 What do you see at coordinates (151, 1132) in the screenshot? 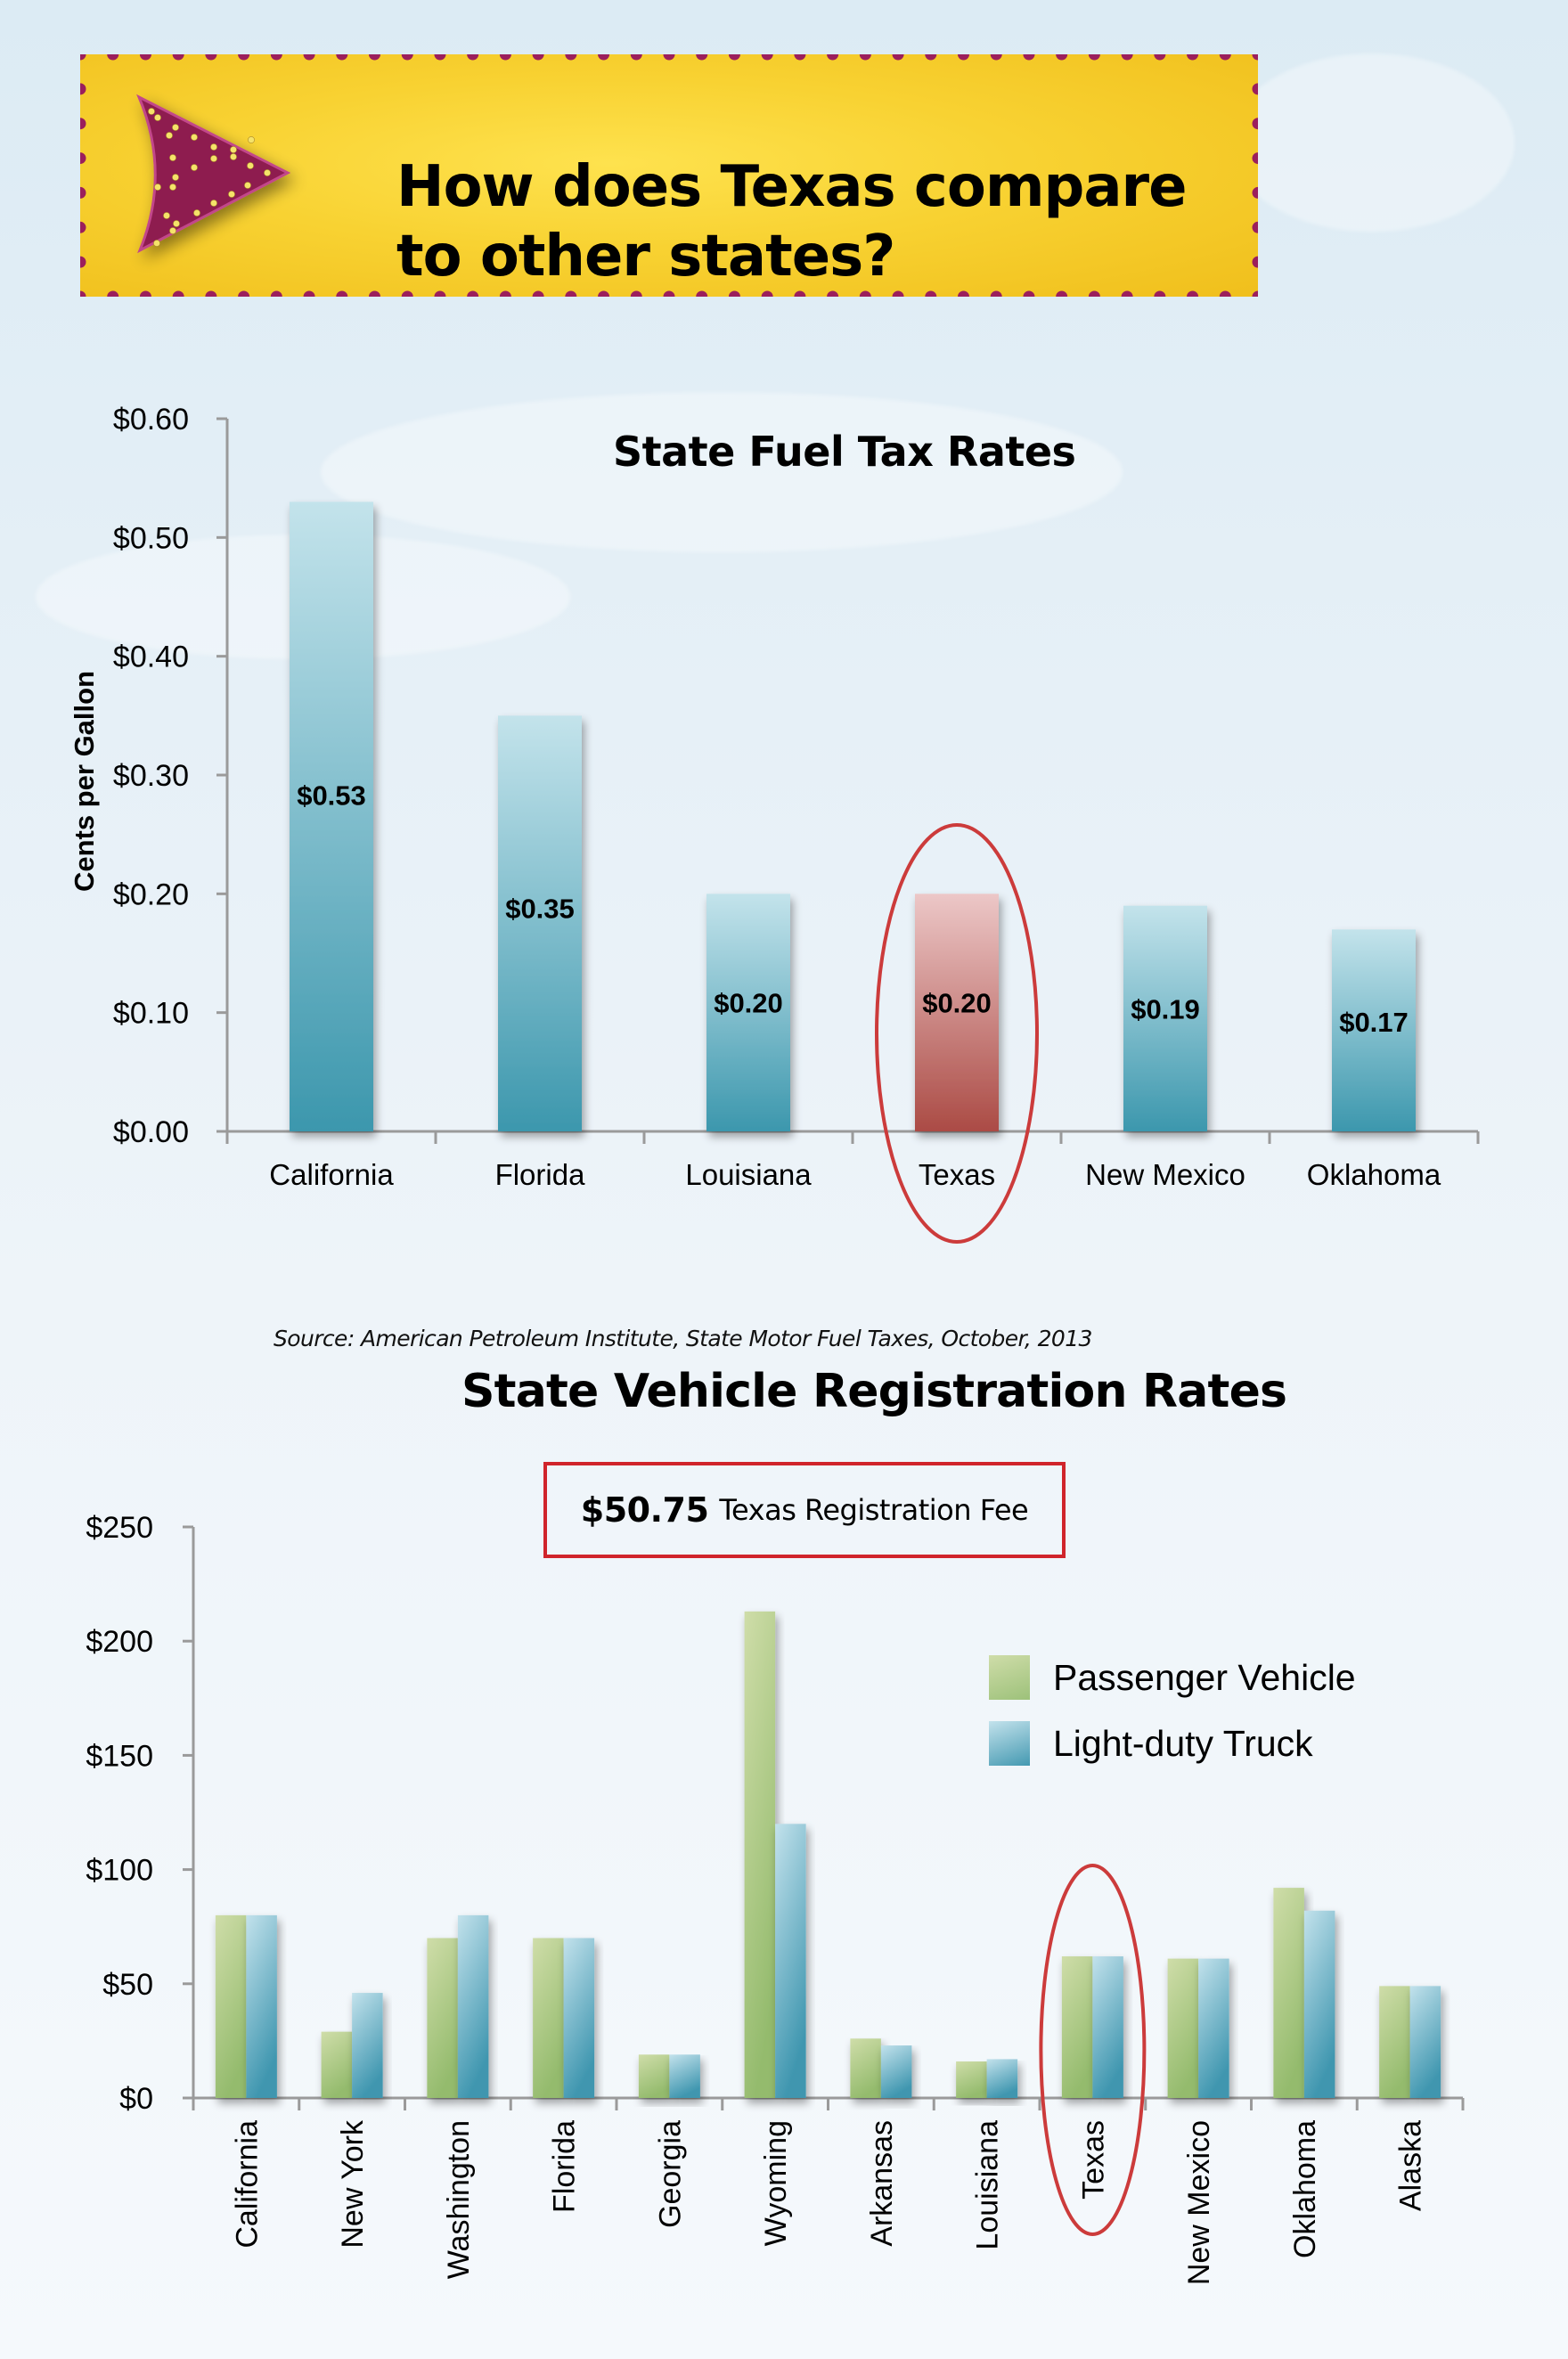
I see `y-tick-label: $0.00` at bounding box center [151, 1132].